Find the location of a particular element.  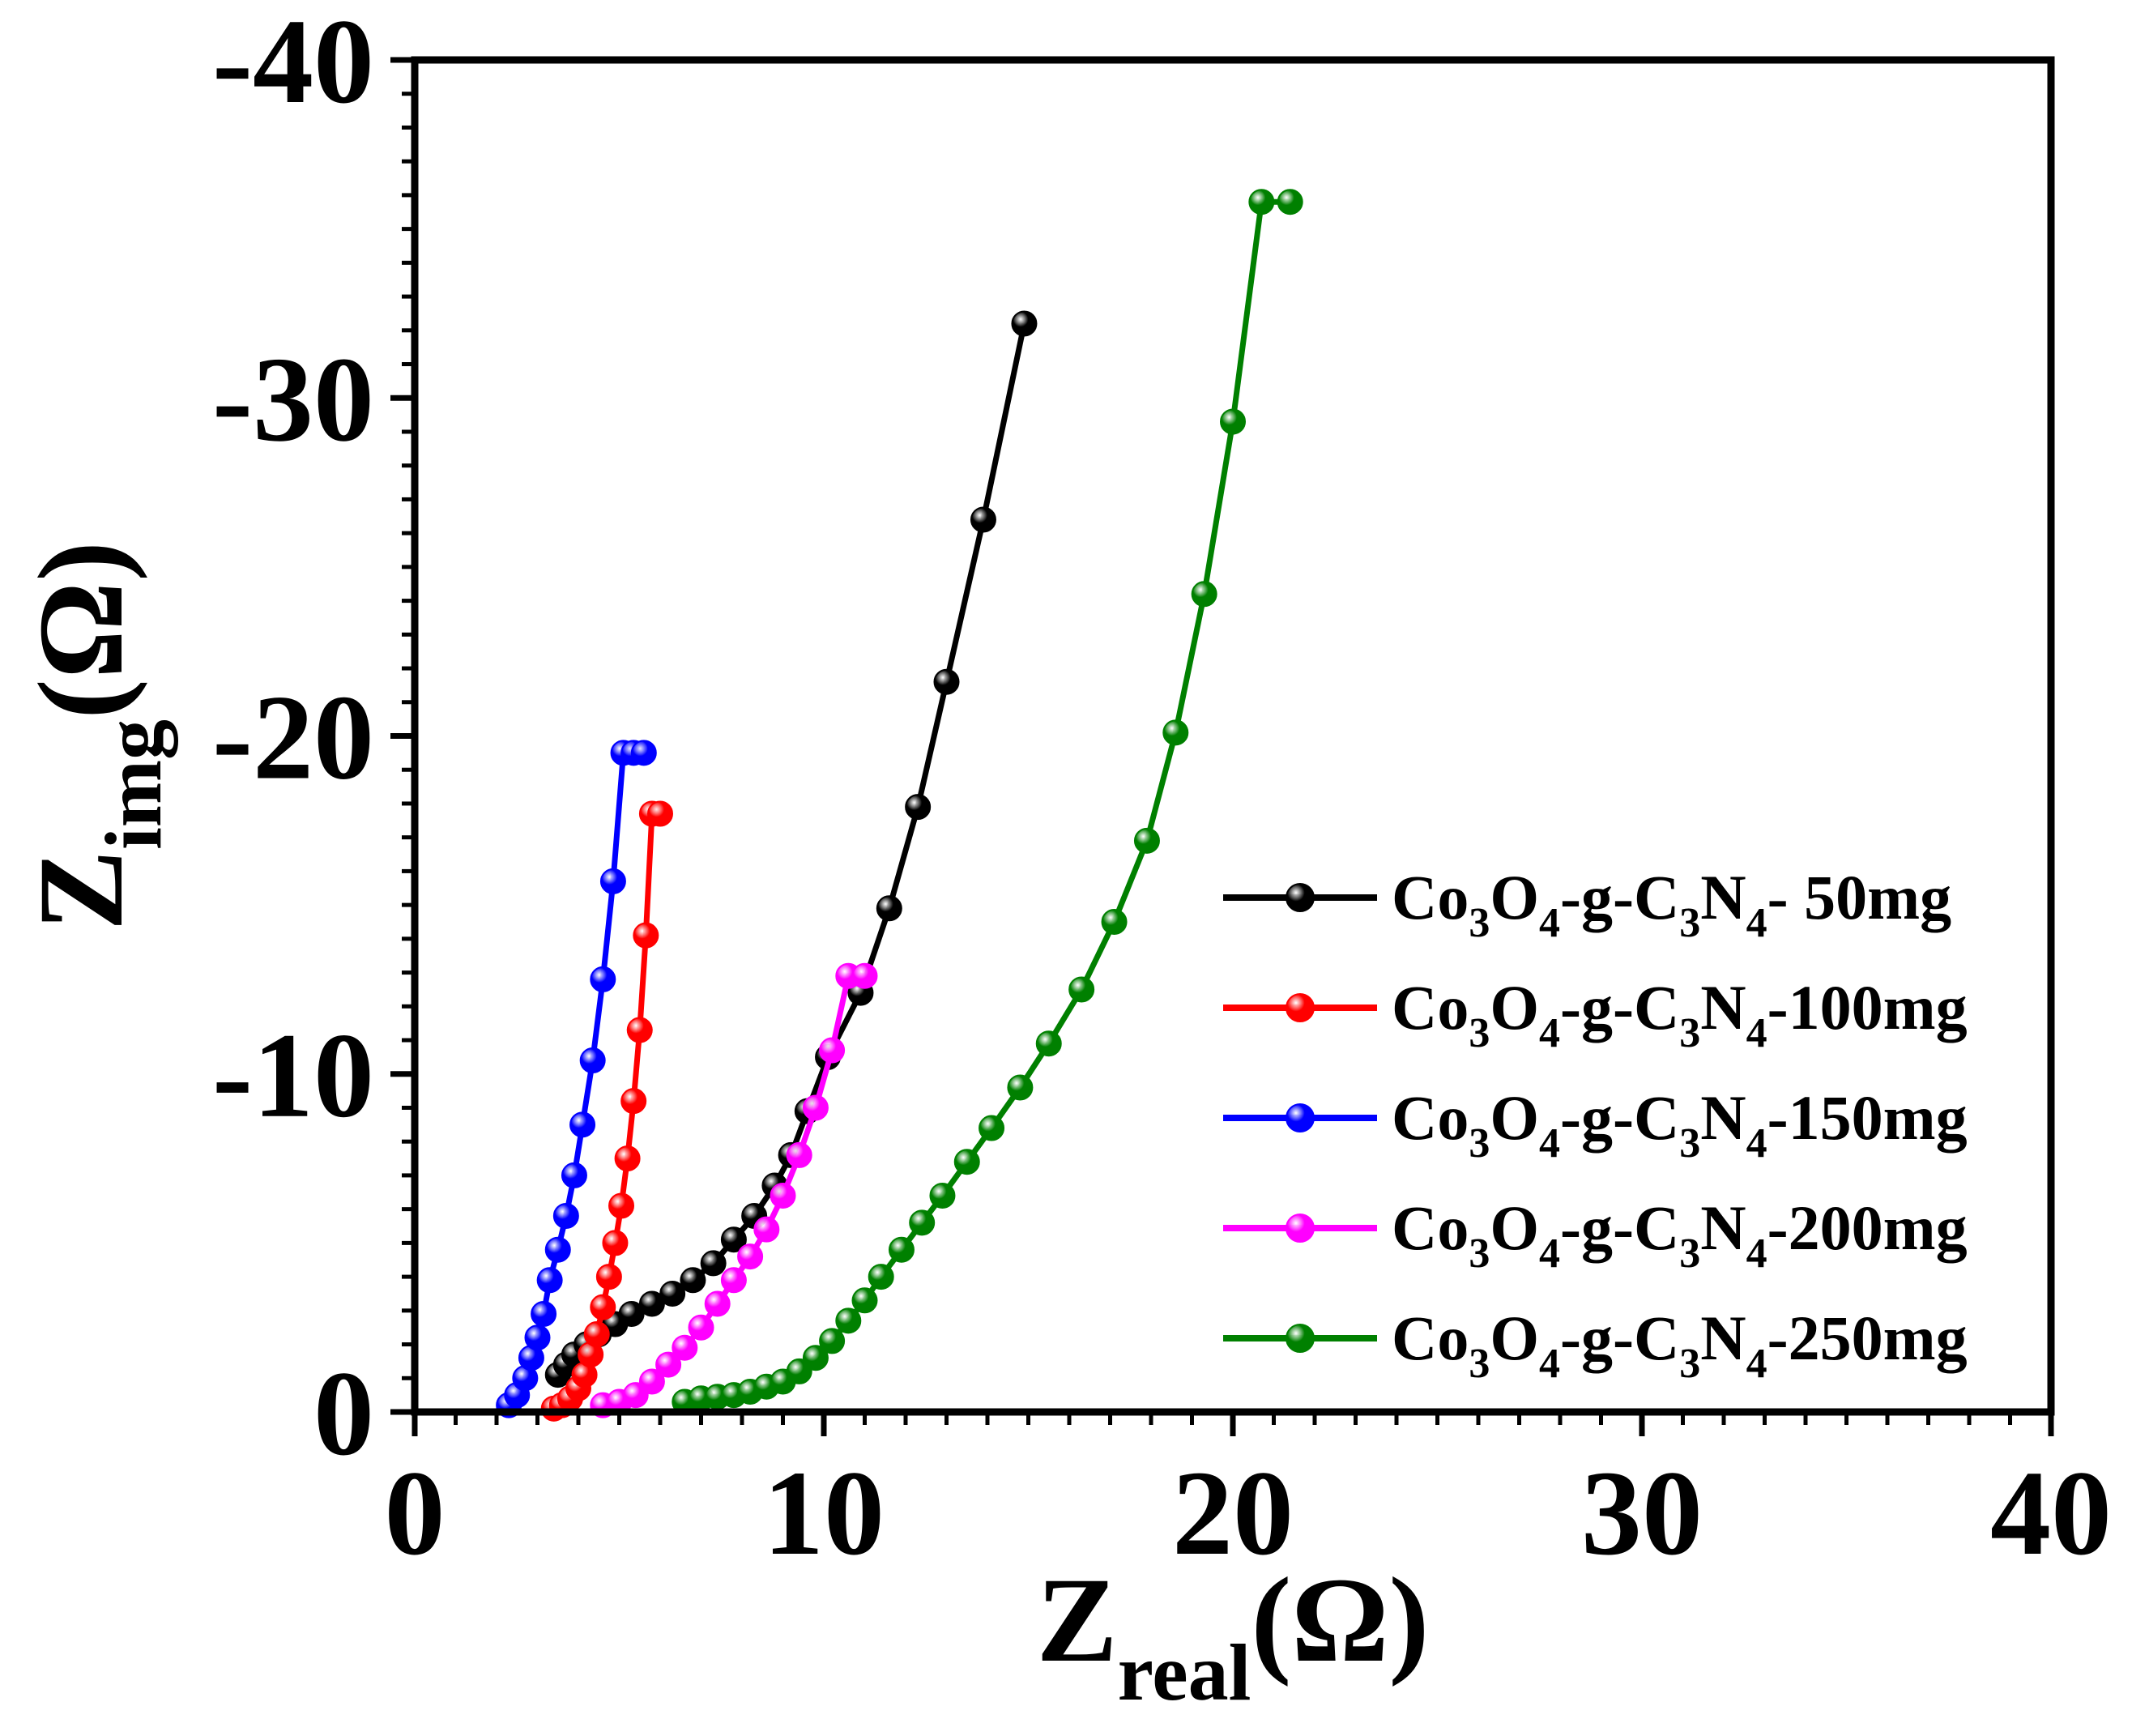

legend-label: Co3O4-g-C3N4- 50mg is located at coordinates (1671, 904).